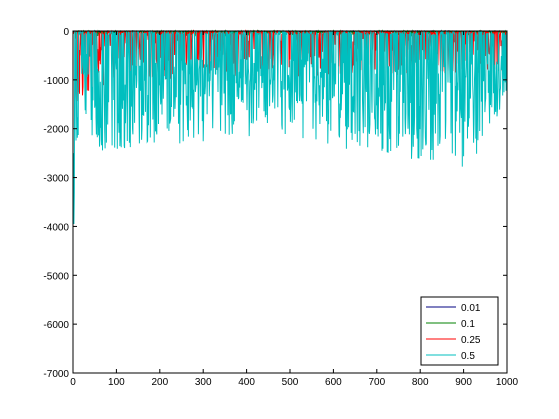 Image resolution: width=559 pixels, height=419 pixels. I want to click on y-tick-label: -1000, so click(56, 81).